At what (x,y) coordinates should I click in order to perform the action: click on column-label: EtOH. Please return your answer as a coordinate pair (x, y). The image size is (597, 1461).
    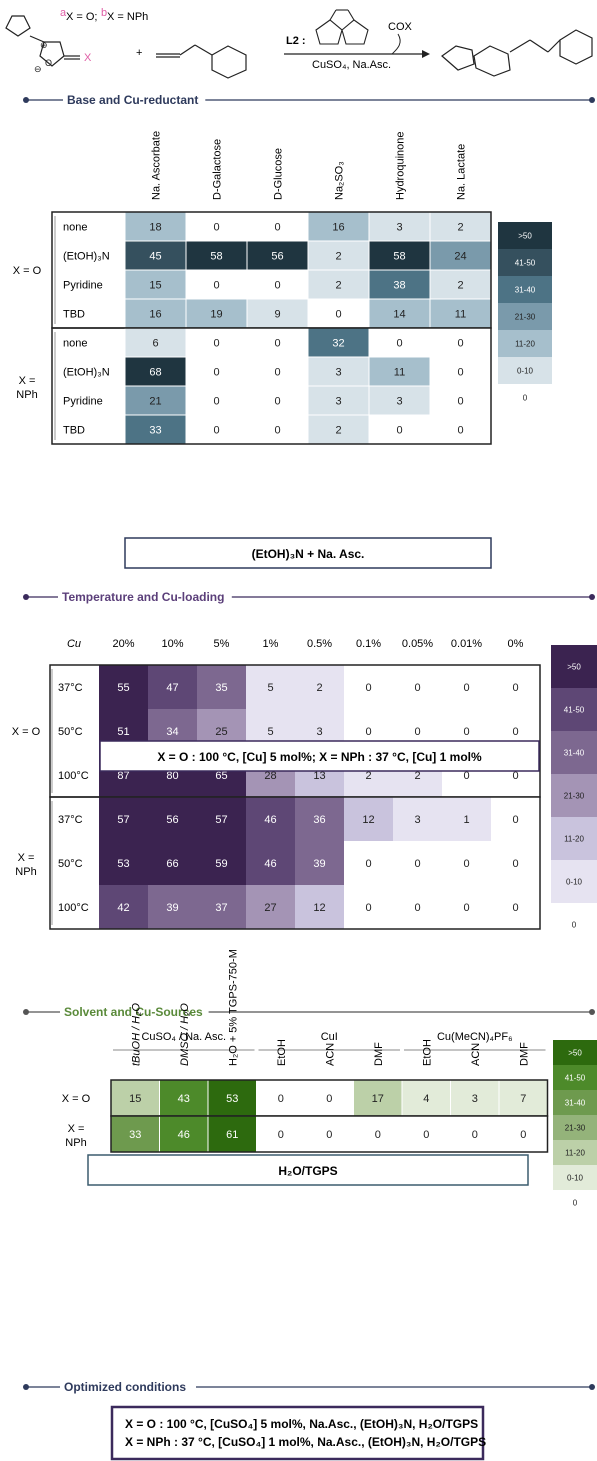
    Looking at the image, I should click on (427, 1052).